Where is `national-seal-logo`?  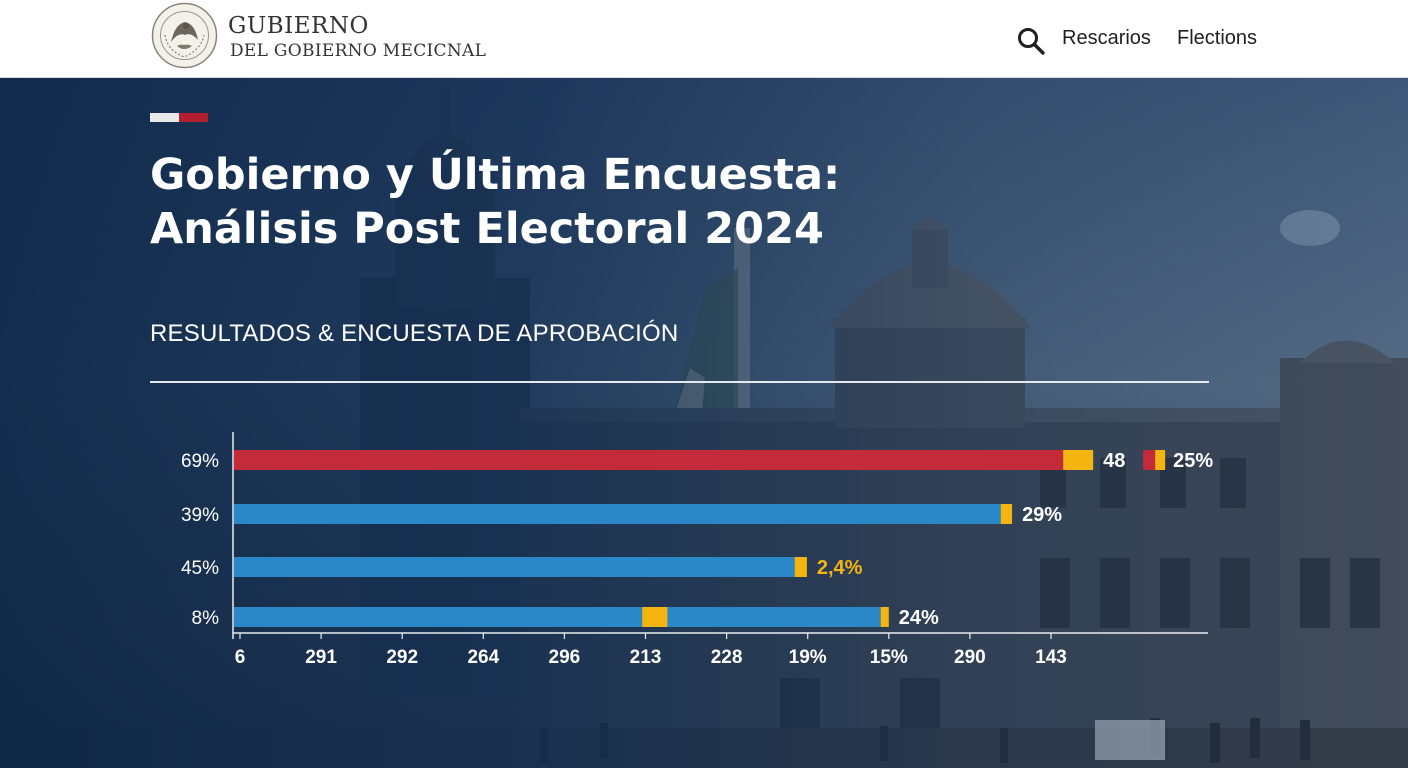 national-seal-logo is located at coordinates (184, 35).